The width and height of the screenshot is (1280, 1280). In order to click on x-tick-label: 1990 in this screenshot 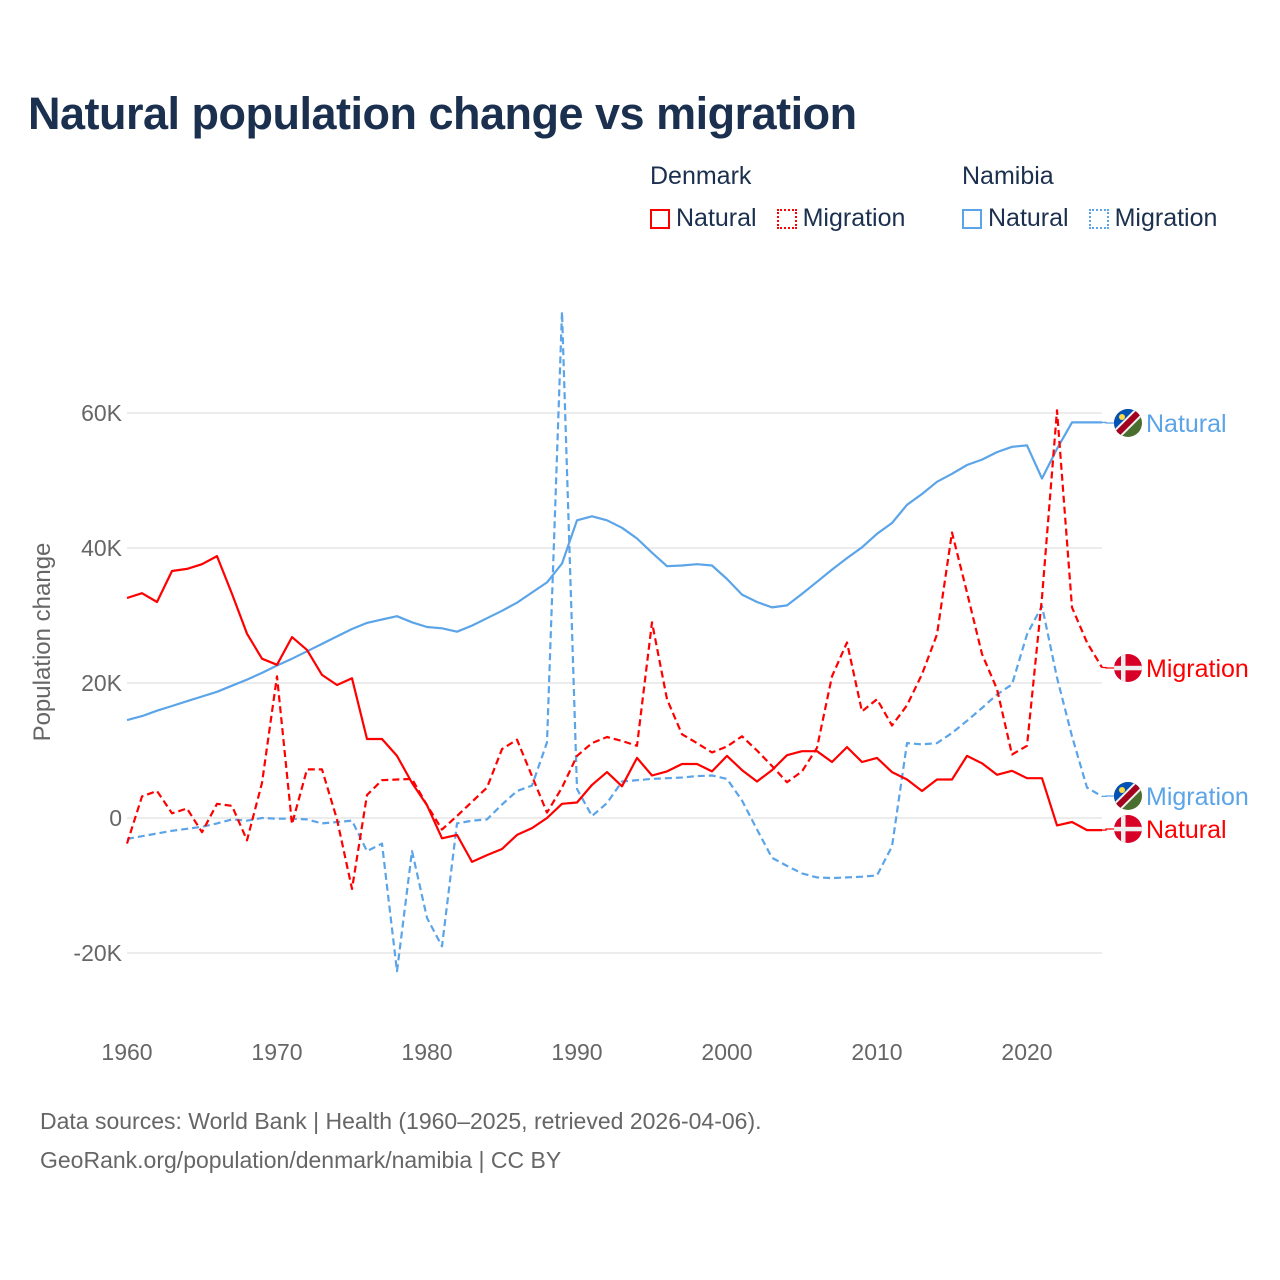, I will do `click(576, 1052)`.